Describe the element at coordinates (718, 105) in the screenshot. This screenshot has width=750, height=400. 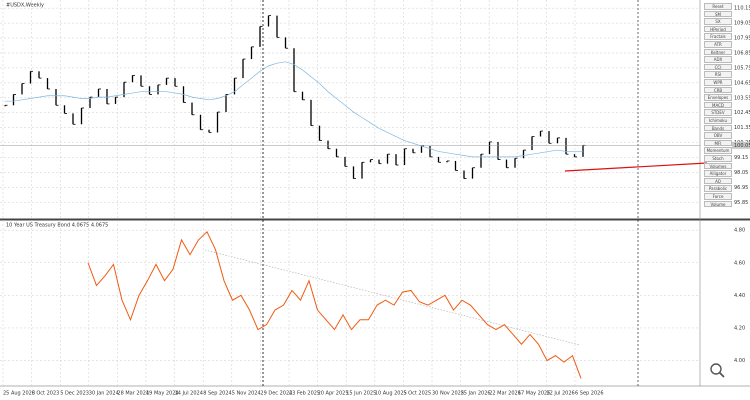
I see `indicator-button: MACD` at that location.